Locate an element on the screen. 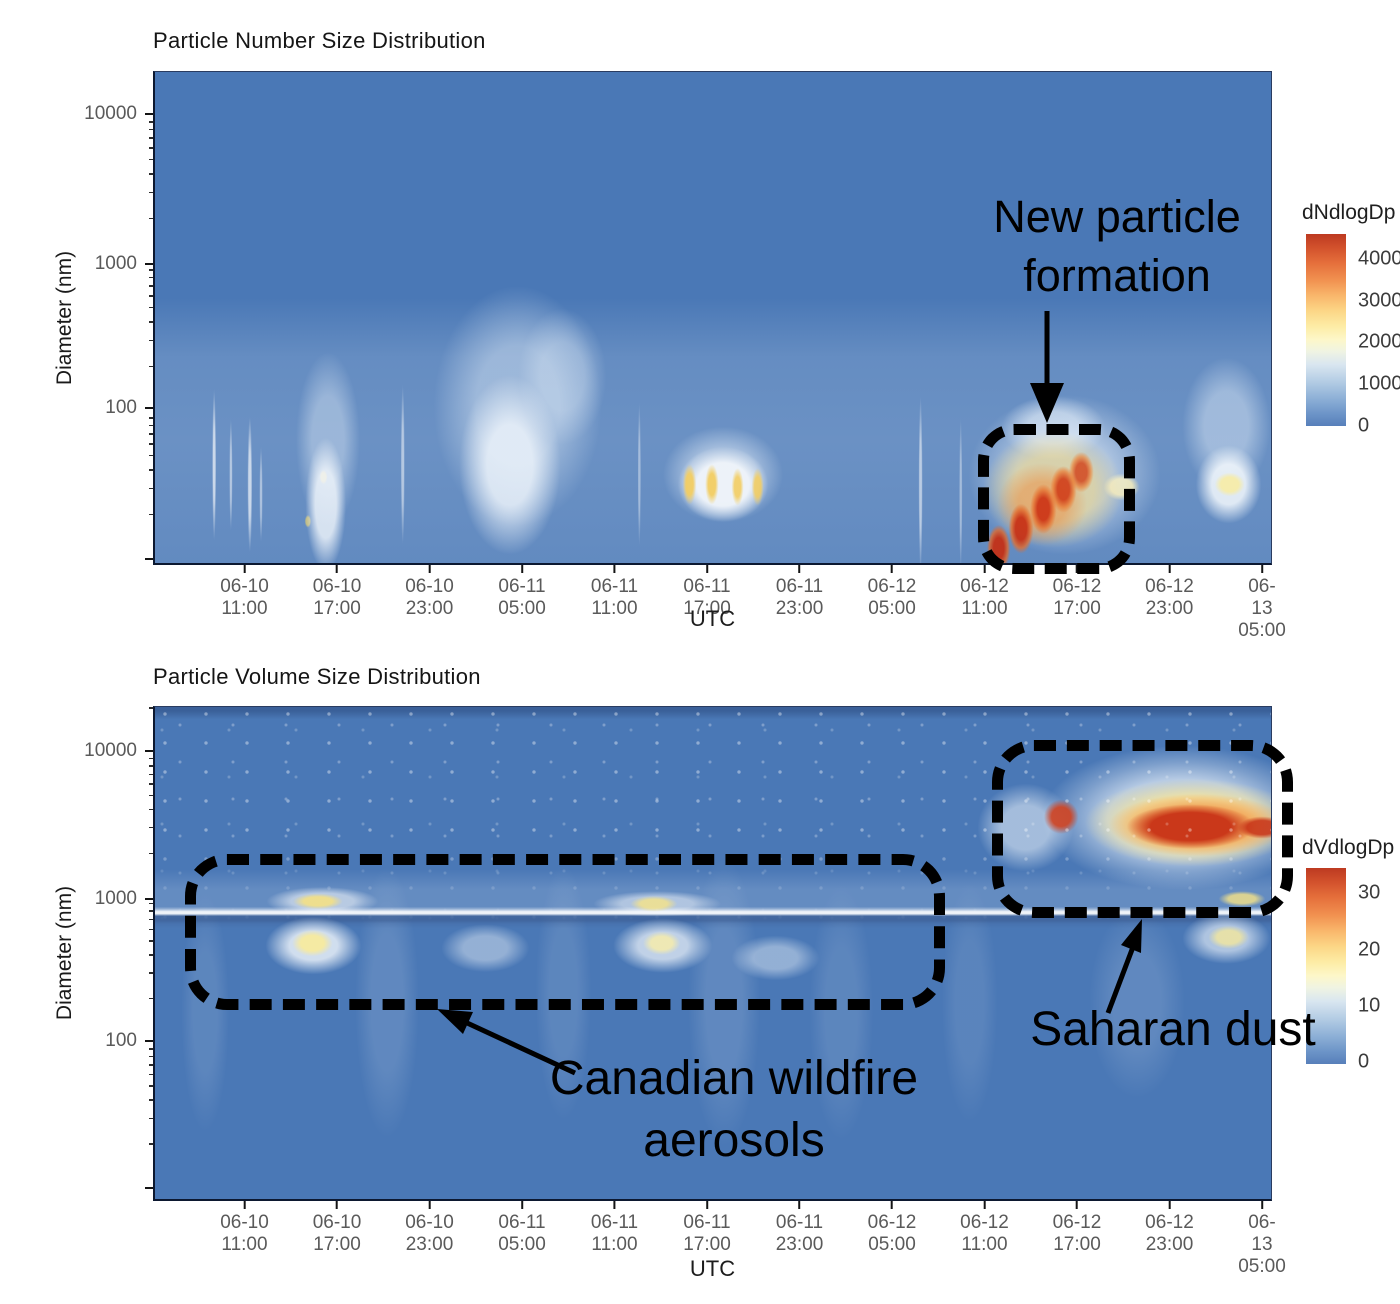  x-axis-label-number: UTC is located at coordinates (712, 618).